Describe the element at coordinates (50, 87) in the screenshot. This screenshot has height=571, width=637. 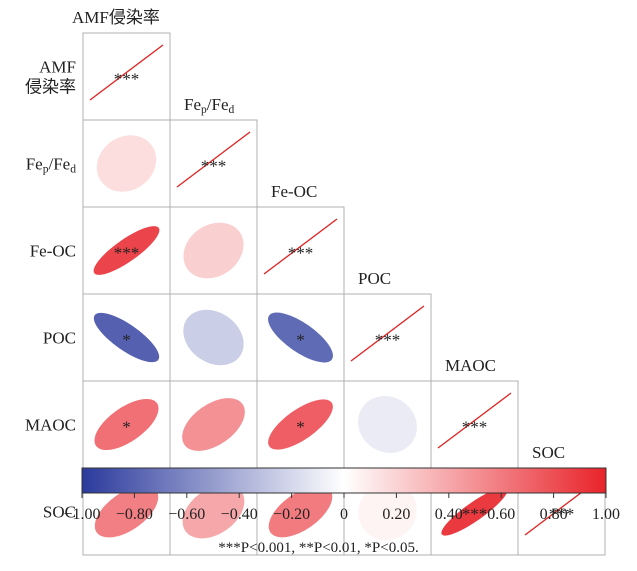
I see `row-label: 侵染率` at that location.